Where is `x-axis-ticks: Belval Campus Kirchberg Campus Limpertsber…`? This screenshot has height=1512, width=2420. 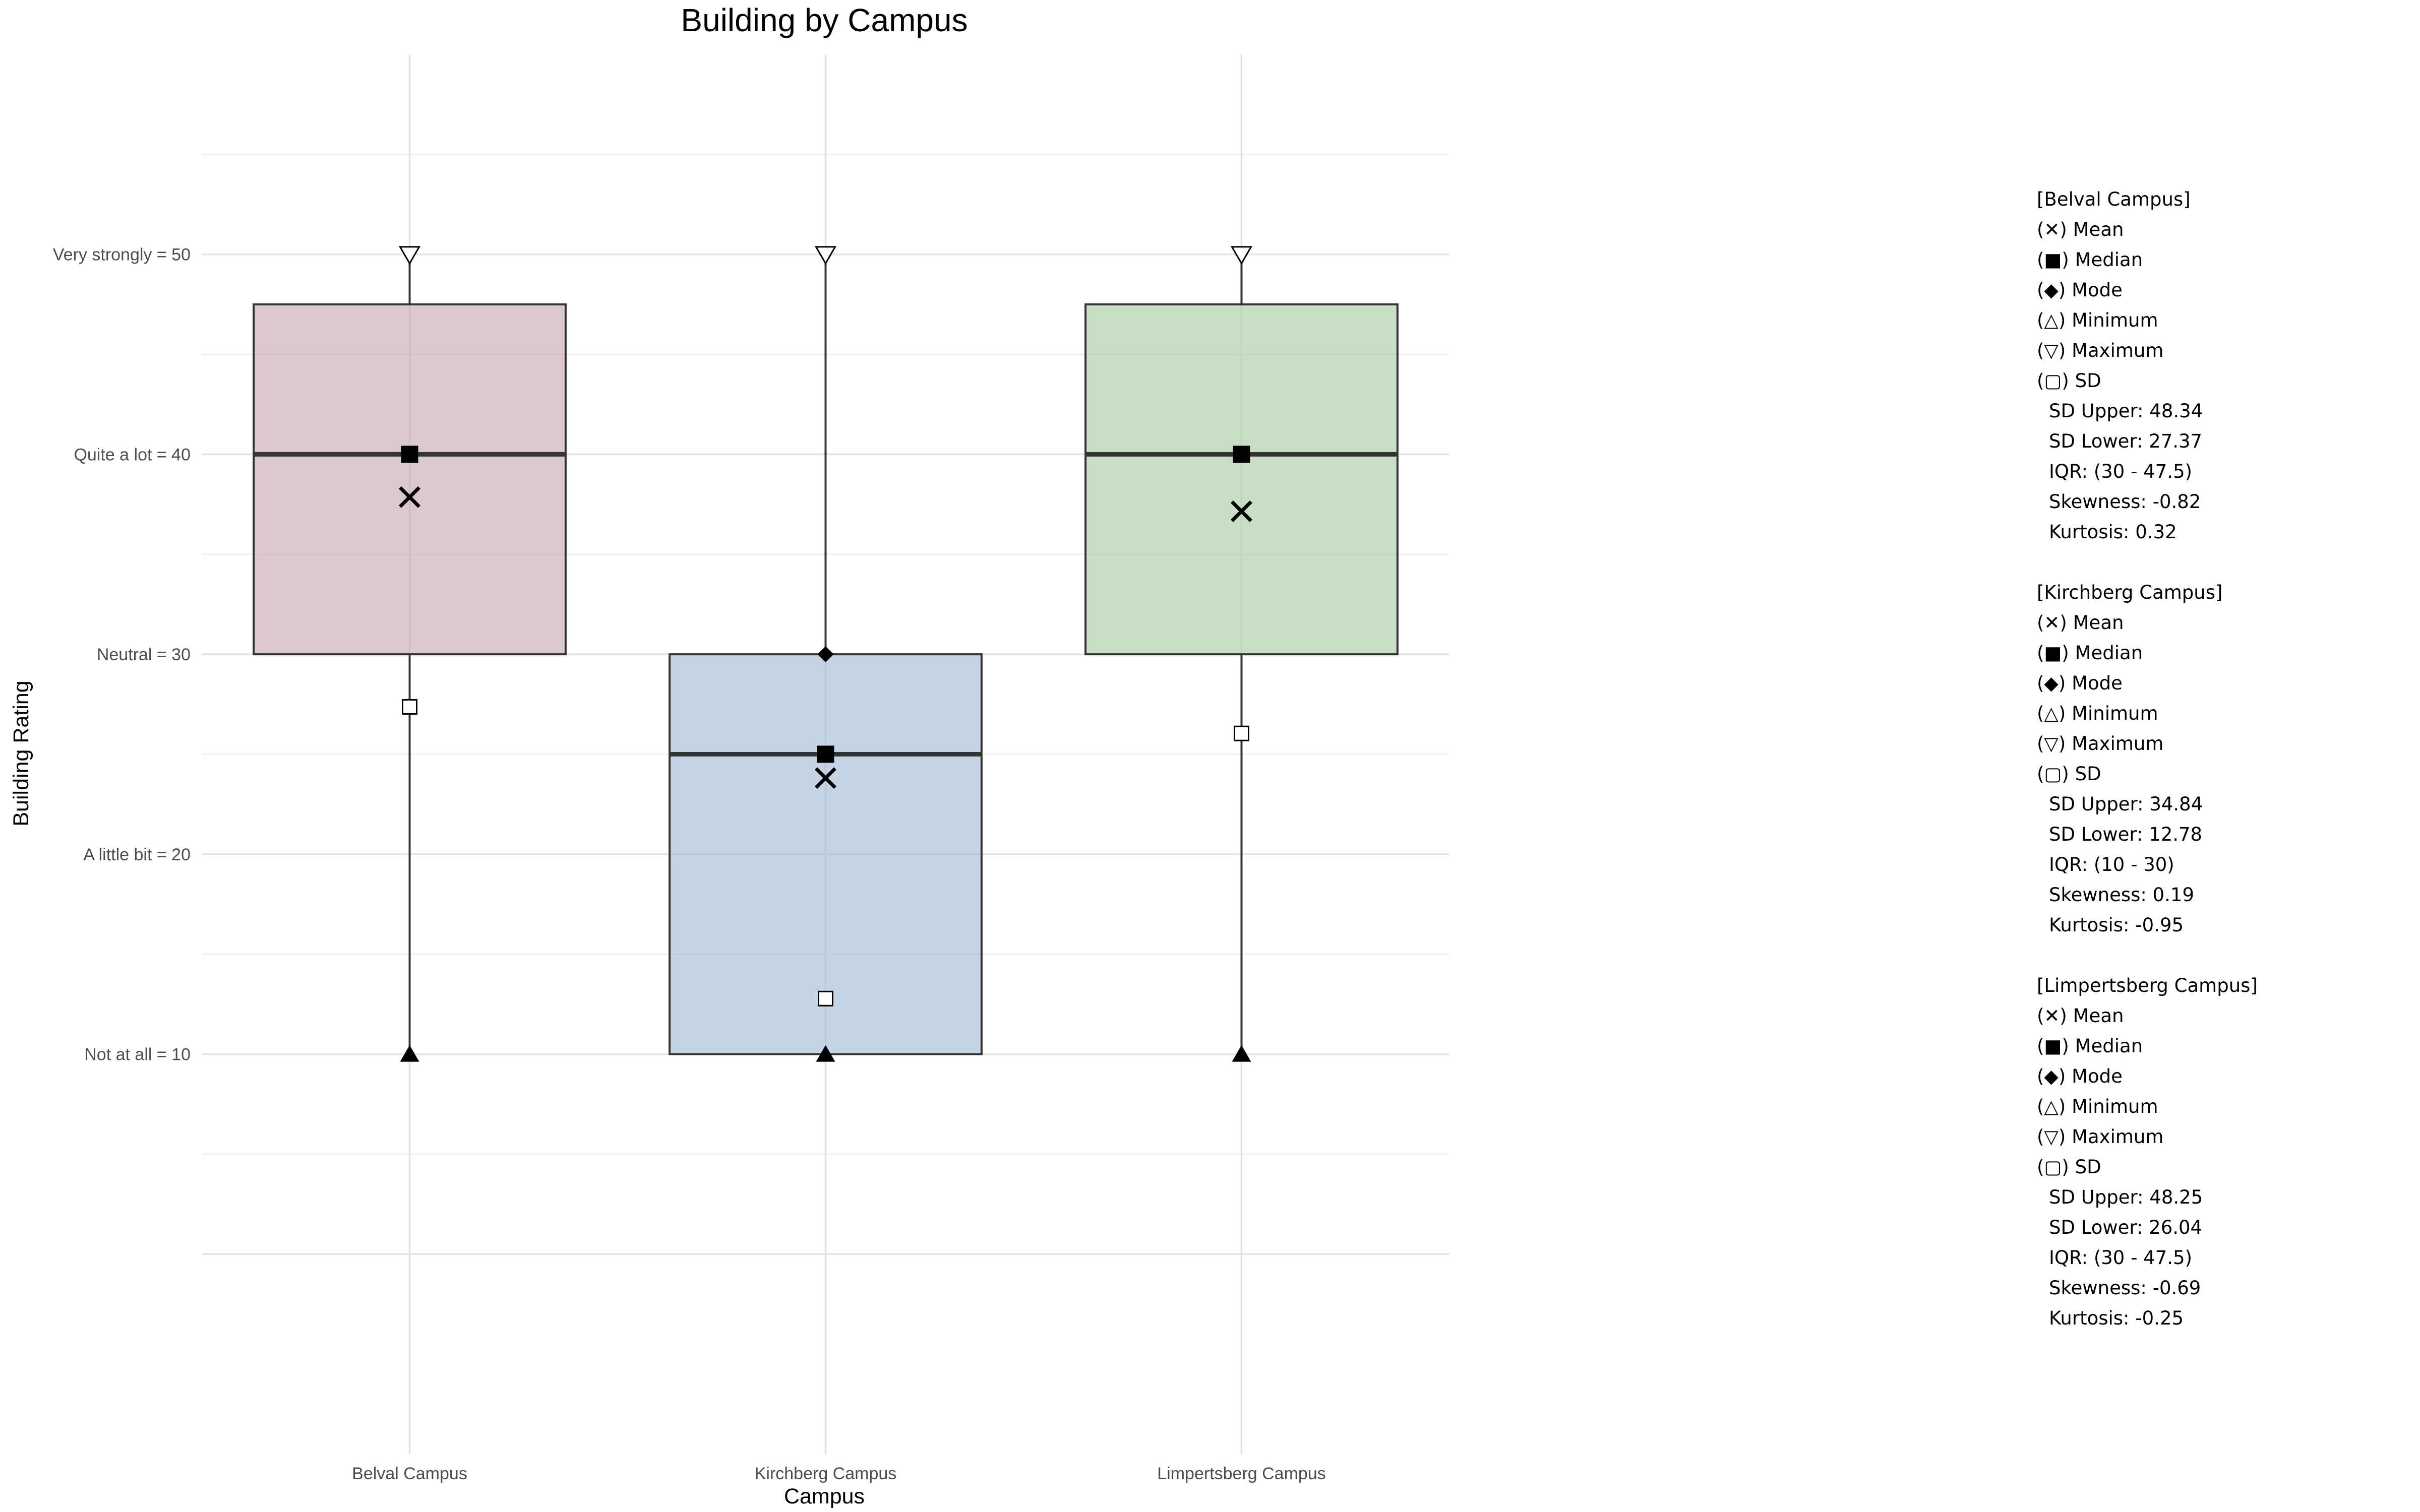 x-axis-ticks: Belval Campus Kirchberg Campus Limpertsber… is located at coordinates (839, 1473).